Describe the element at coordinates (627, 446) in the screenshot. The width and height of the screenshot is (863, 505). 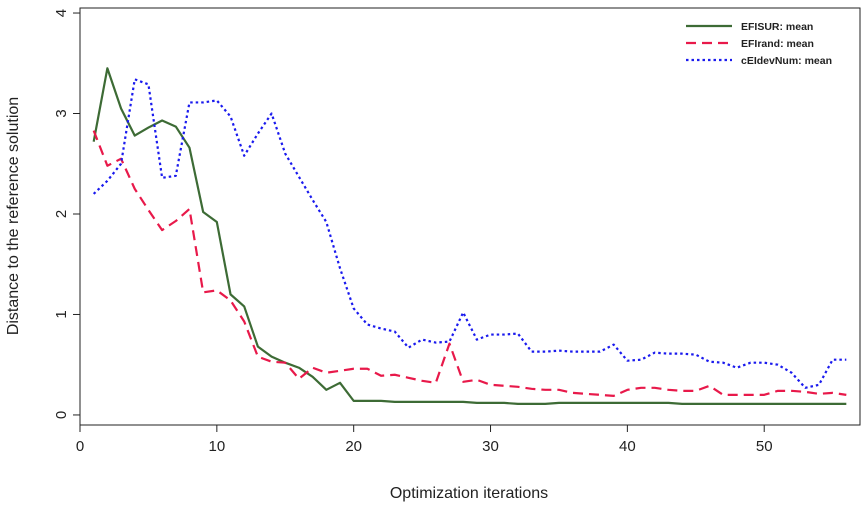
I see `x-tick-label-4: 40` at that location.